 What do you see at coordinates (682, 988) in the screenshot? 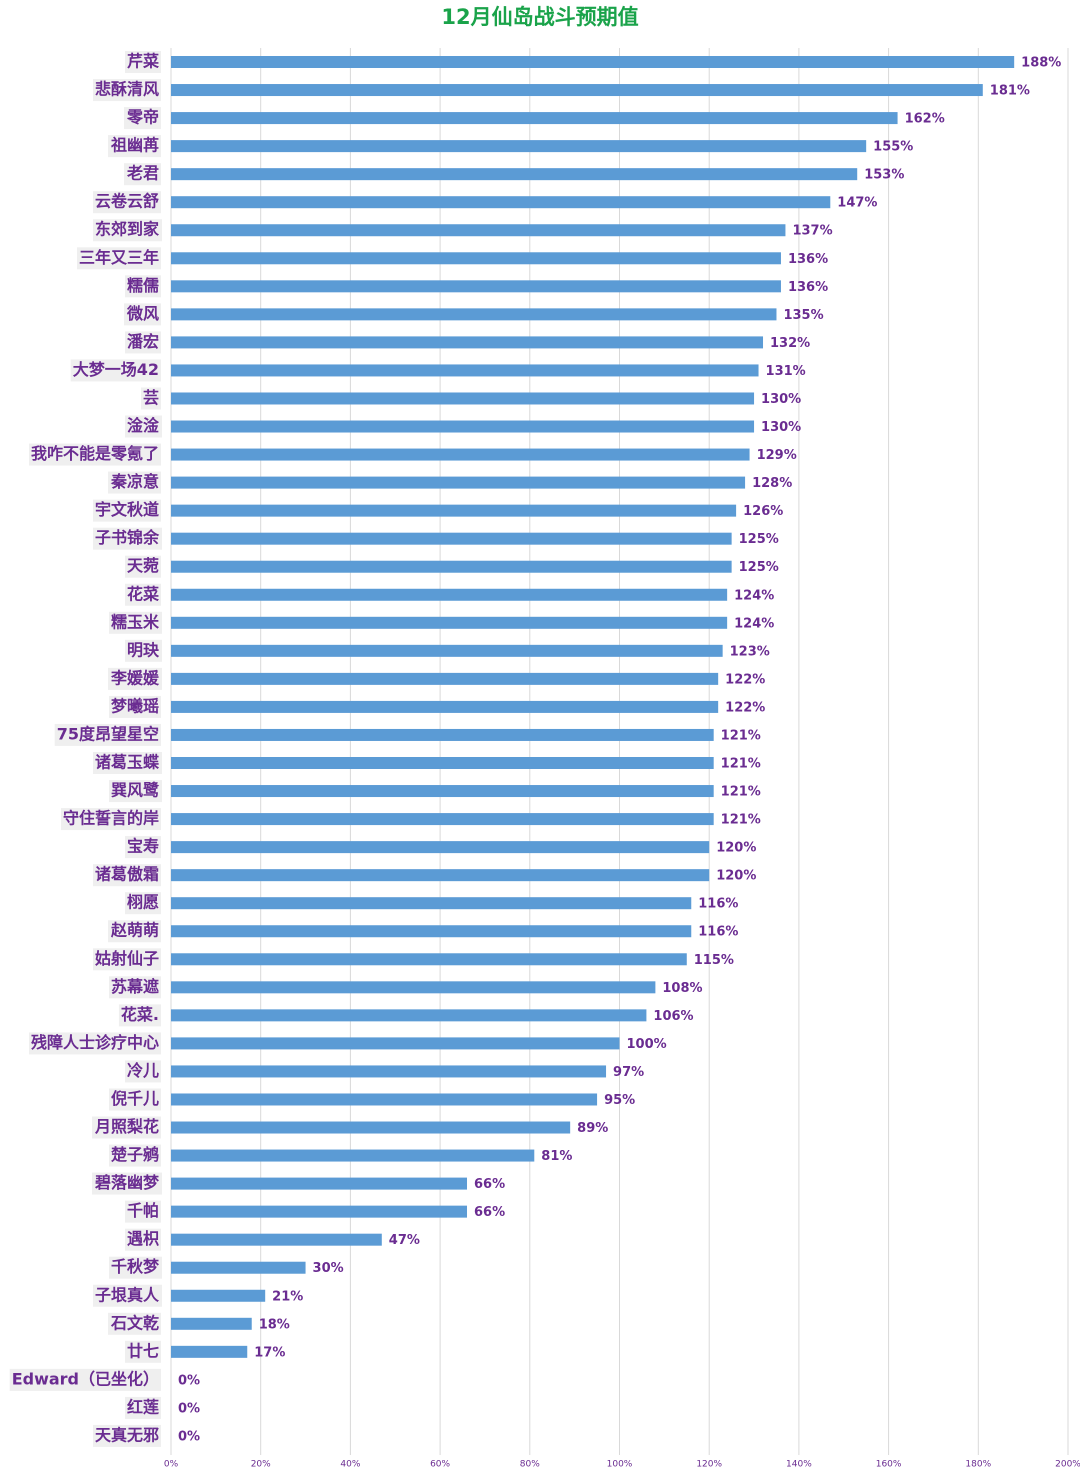
I see `data-label: 108%` at bounding box center [682, 988].